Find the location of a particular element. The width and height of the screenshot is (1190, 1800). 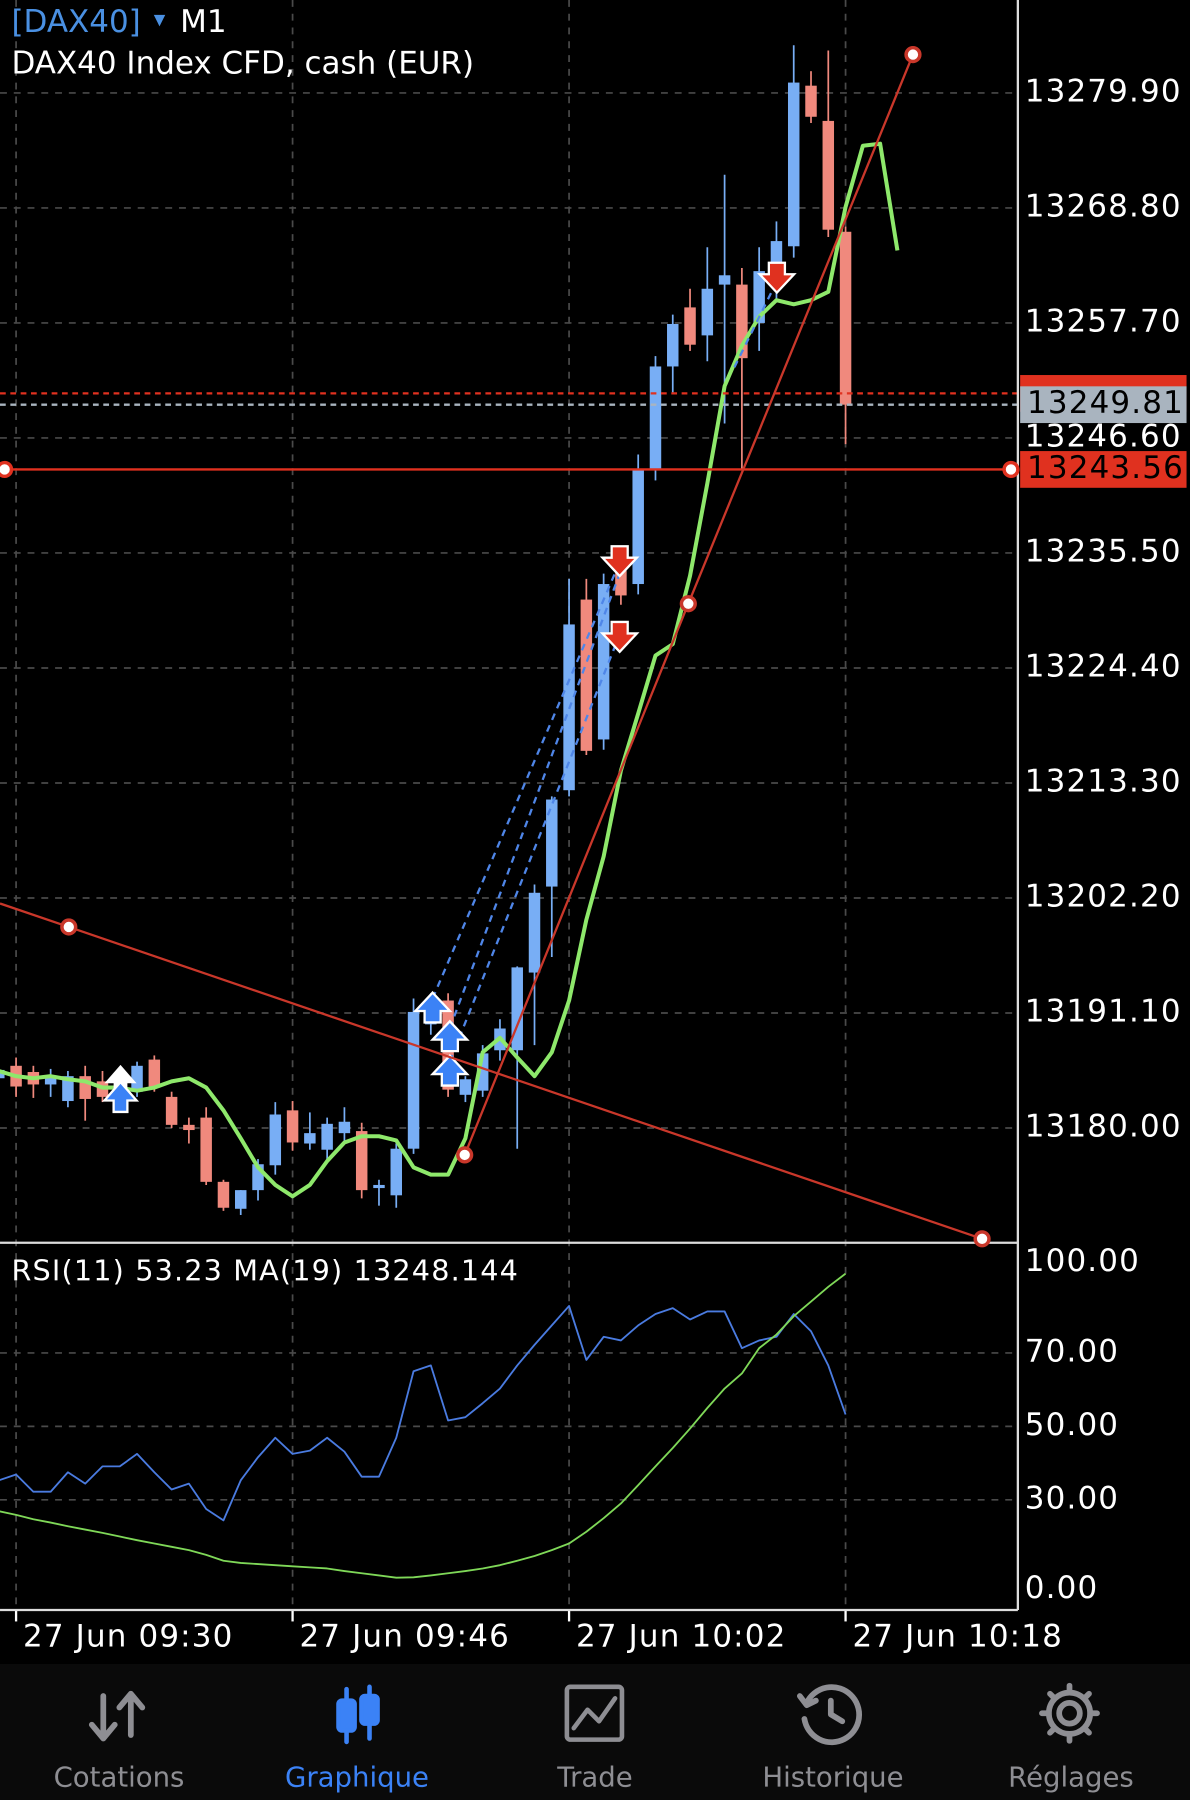

y-tick-label: 13213.30 is located at coordinates (1103, 781).